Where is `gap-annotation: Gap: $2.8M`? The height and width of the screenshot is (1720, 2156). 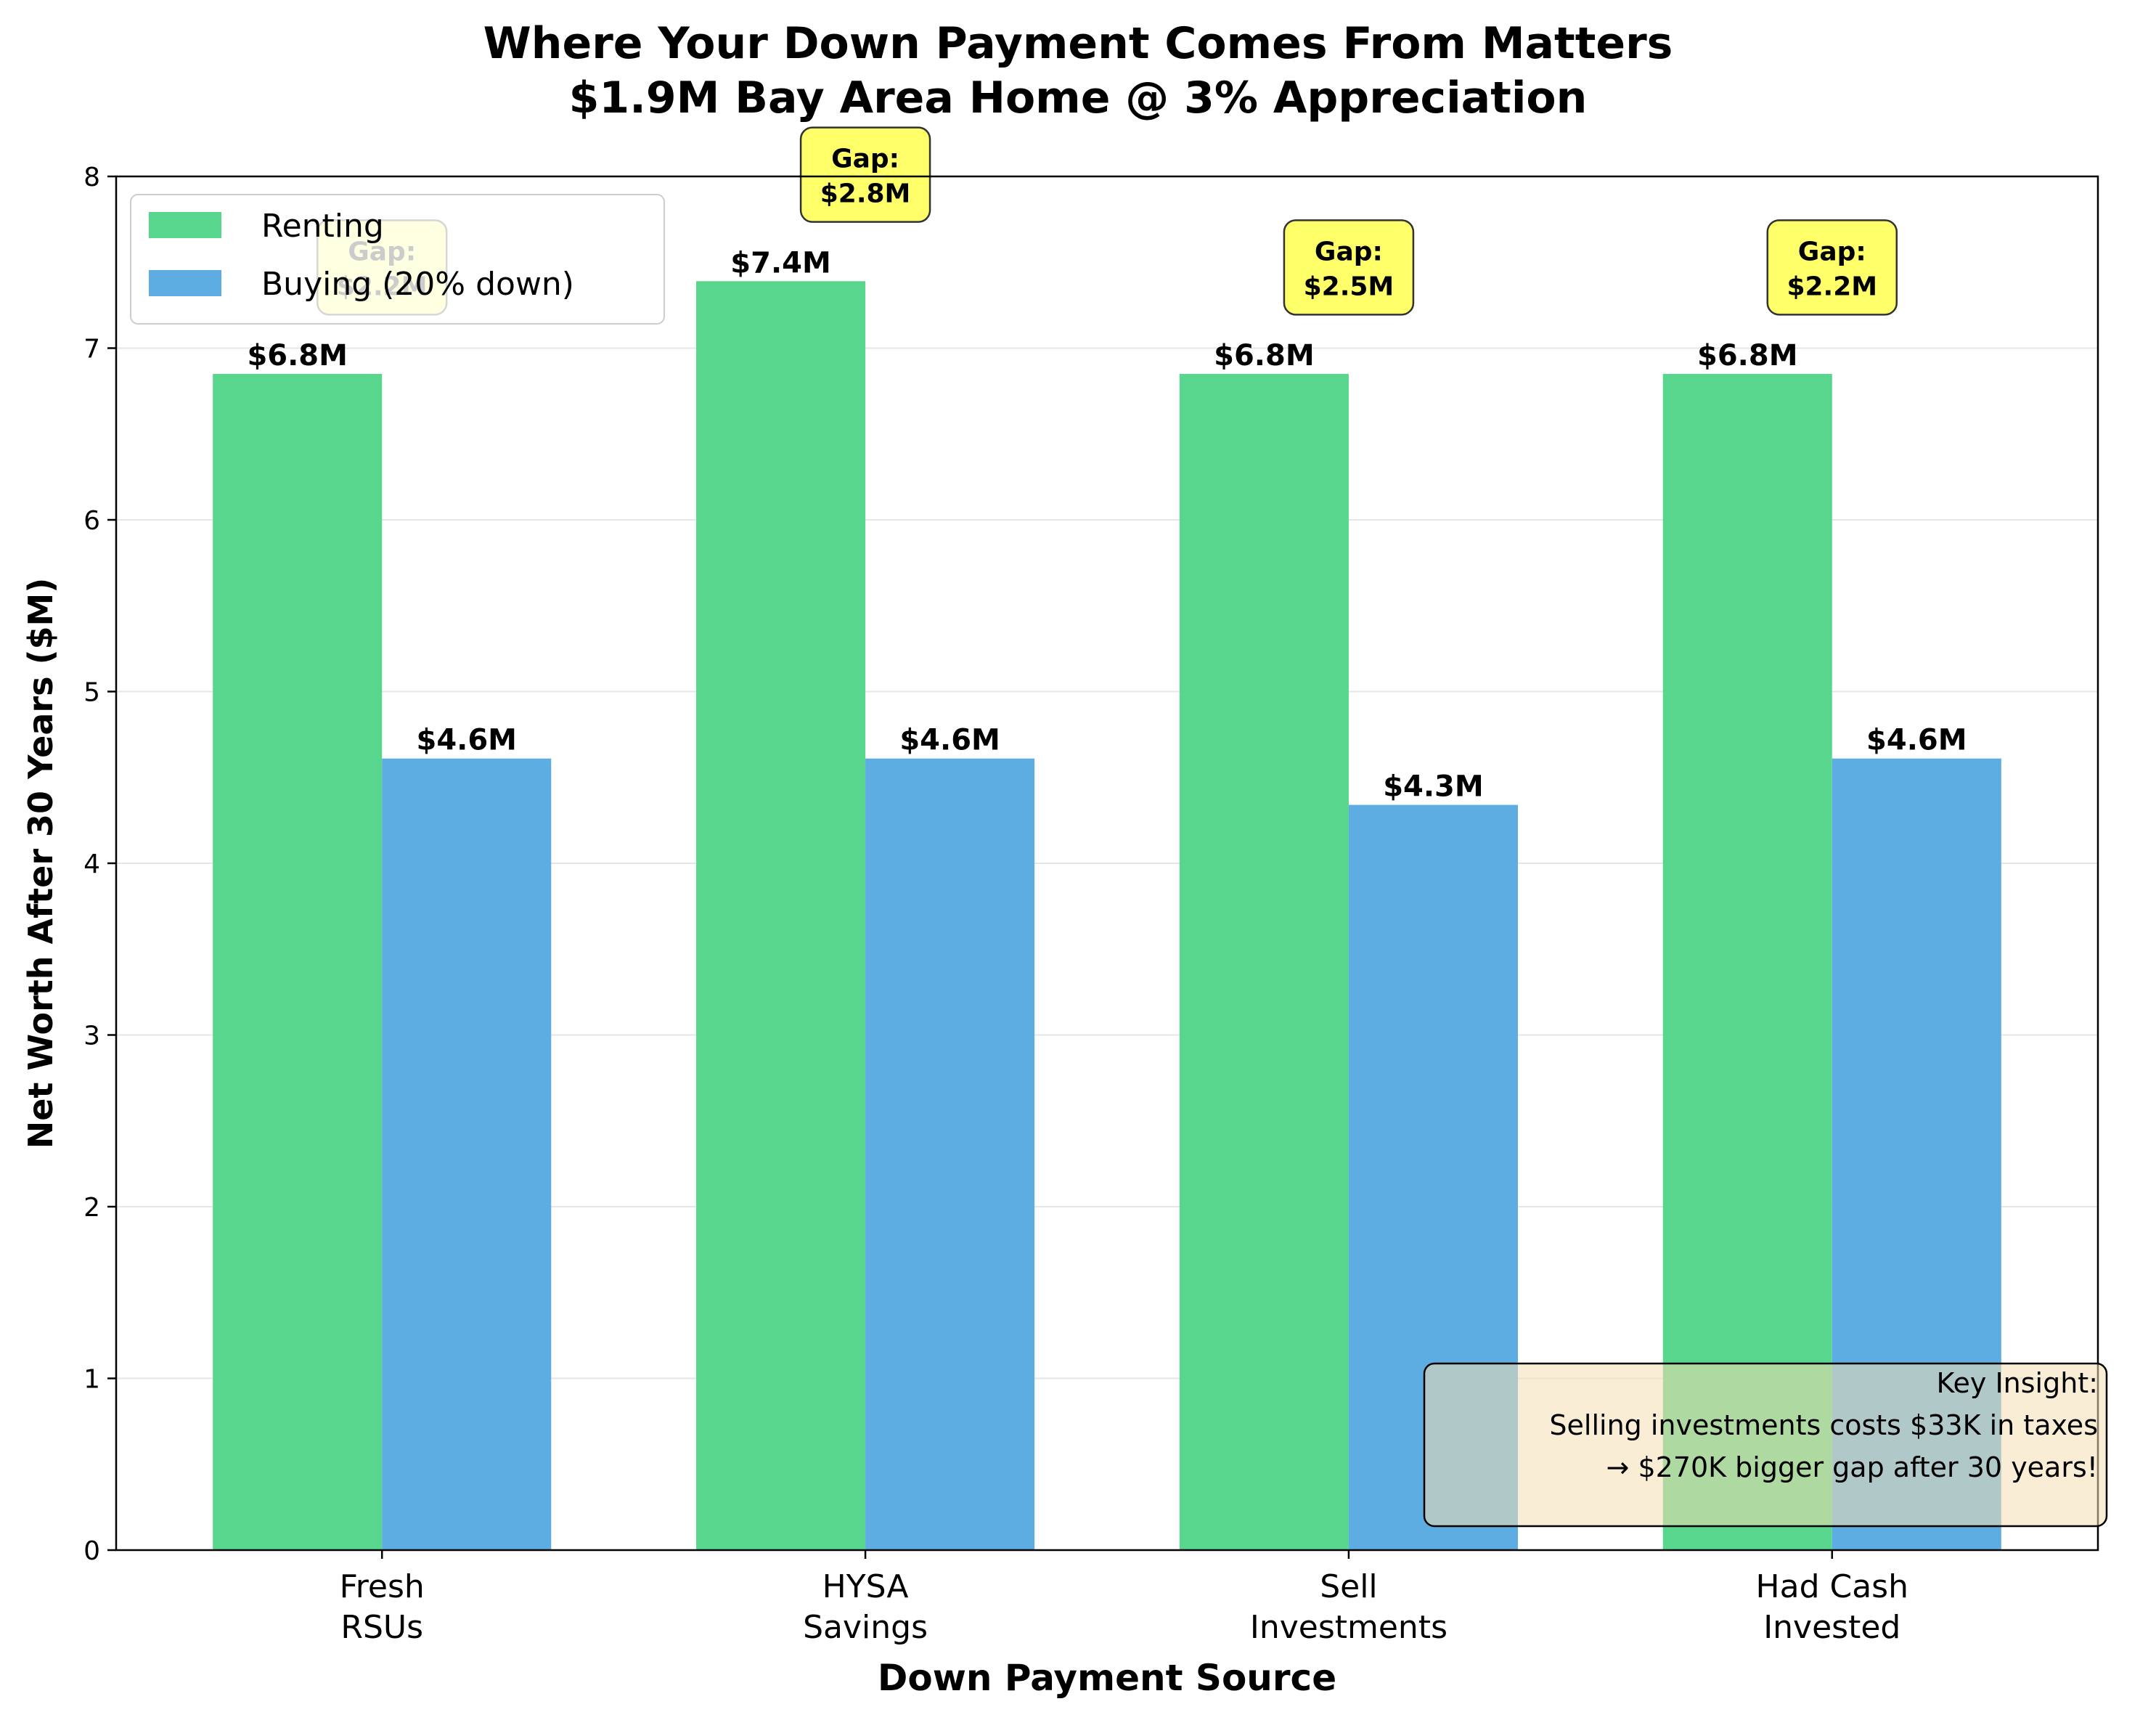 gap-annotation: Gap: $2.8M is located at coordinates (865, 174).